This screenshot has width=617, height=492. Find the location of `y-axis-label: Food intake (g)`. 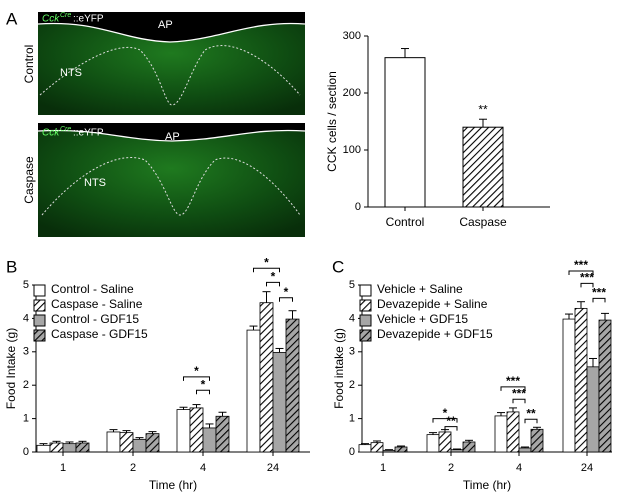

y-axis-label: Food intake (g) is located at coordinates (339, 368).